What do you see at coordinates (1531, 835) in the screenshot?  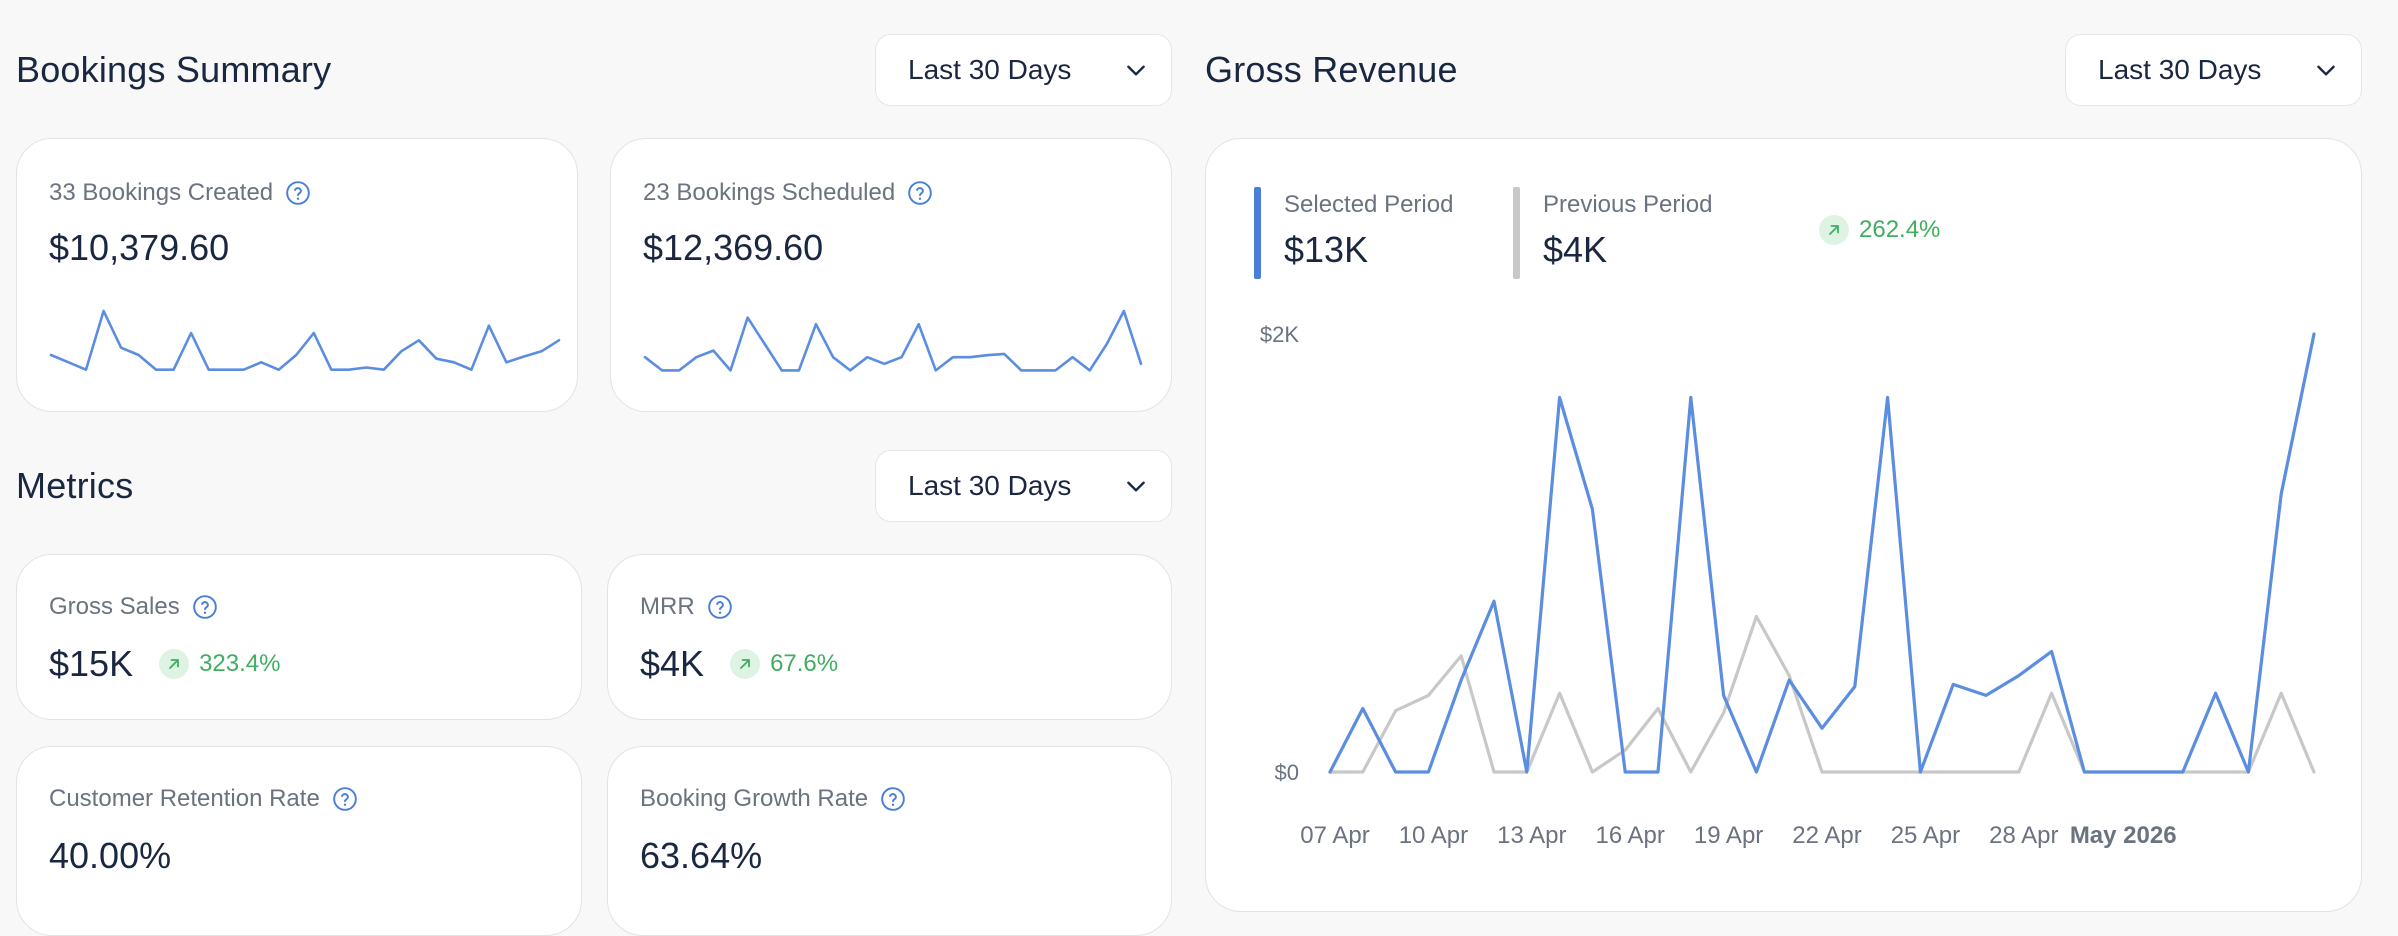 I see `x-tick-label: 13 Apr` at bounding box center [1531, 835].